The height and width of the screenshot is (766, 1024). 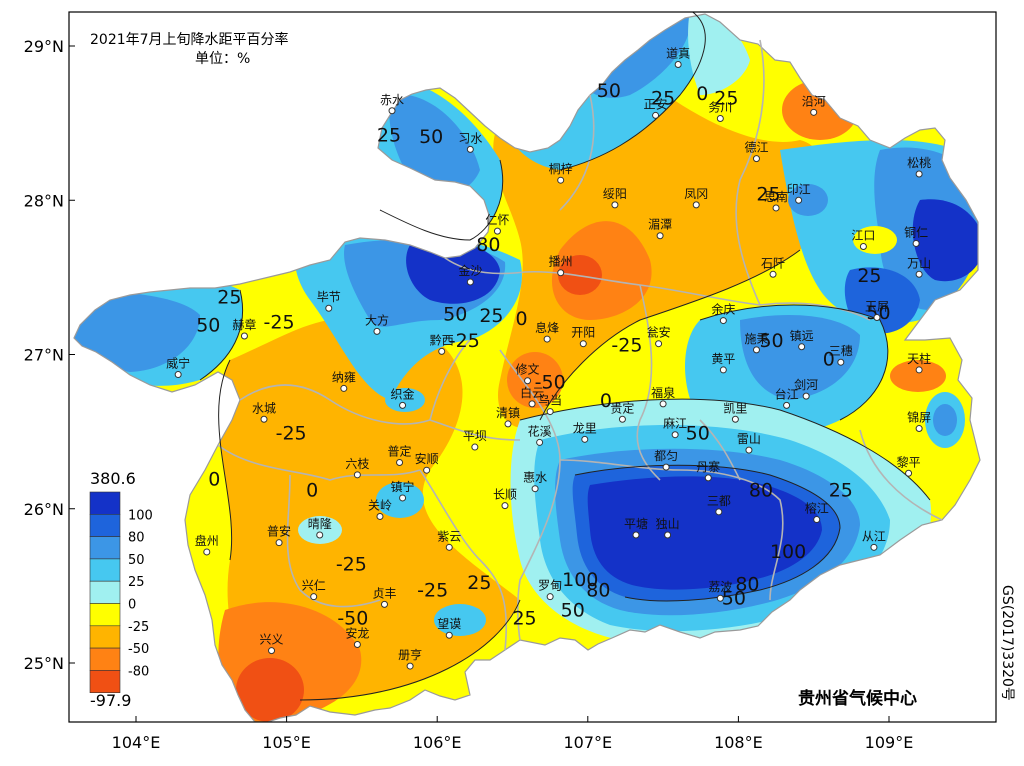 I want to click on station-name: 清镇, so click(x=508, y=413).